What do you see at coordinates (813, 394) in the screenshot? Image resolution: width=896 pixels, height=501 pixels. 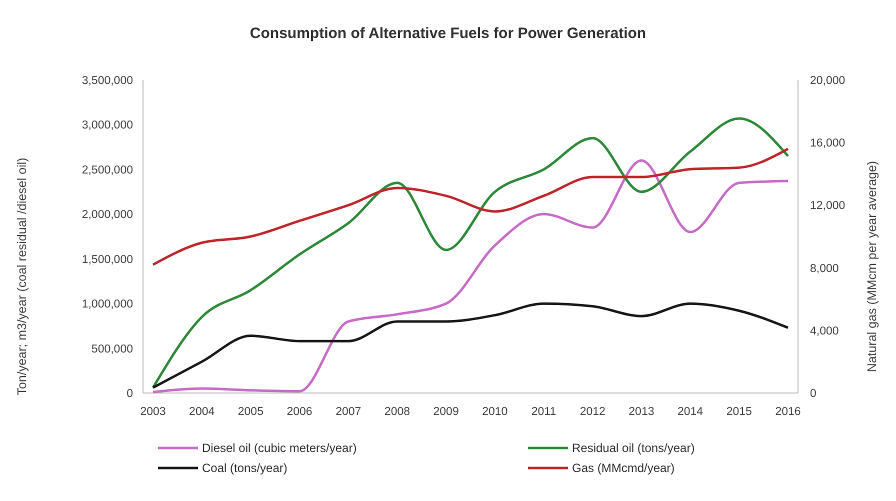 I see `y2-tick-label: 0` at bounding box center [813, 394].